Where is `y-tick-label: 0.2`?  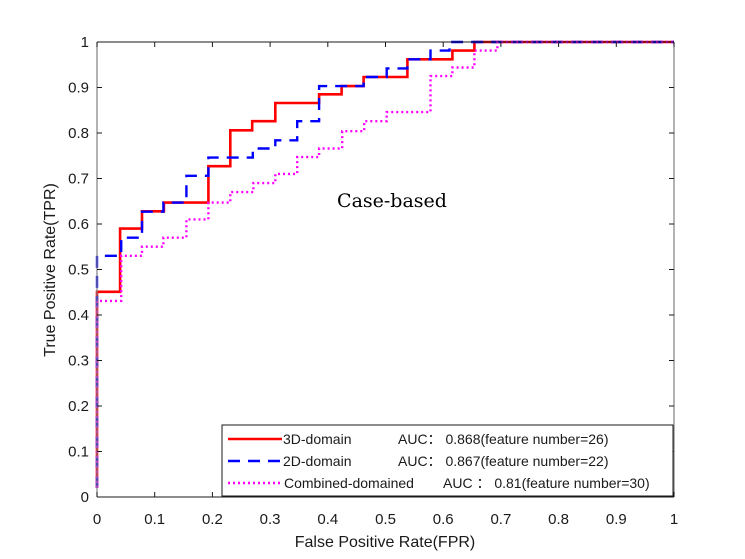
y-tick-label: 0.2 is located at coordinates (78, 406).